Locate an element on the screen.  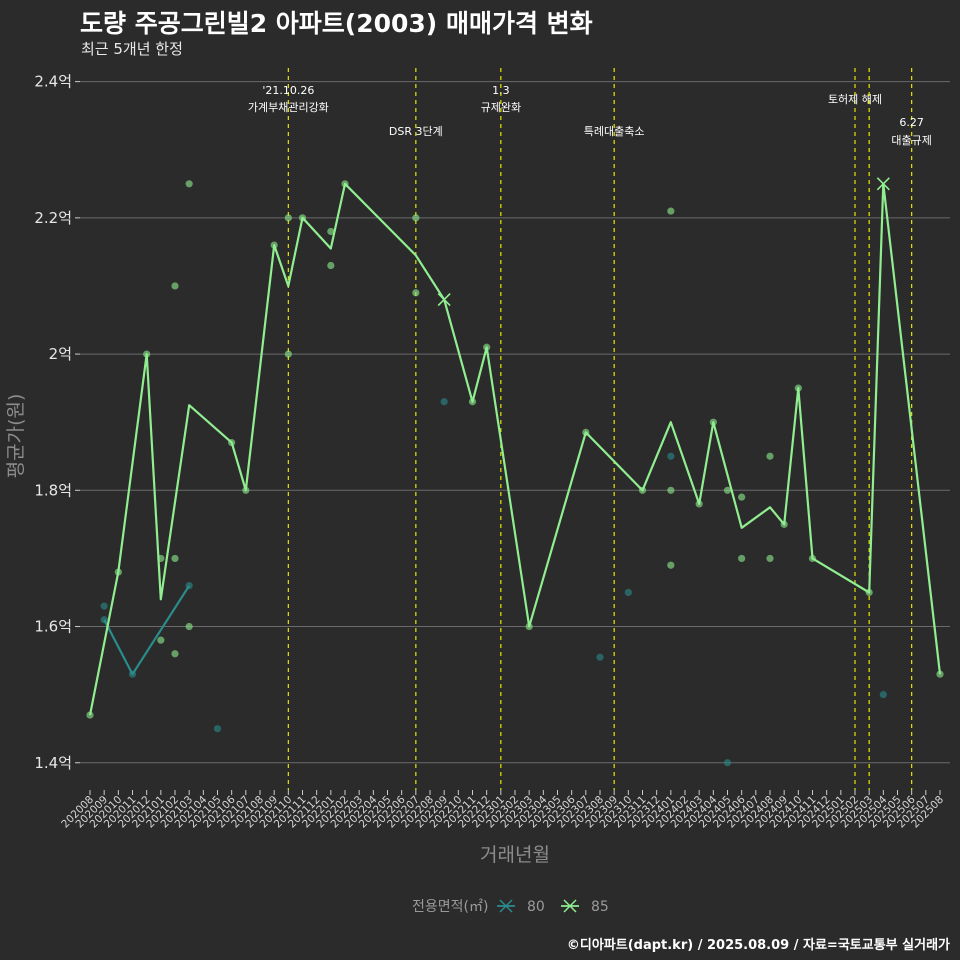
legend-label: 80 is located at coordinates (536, 907).